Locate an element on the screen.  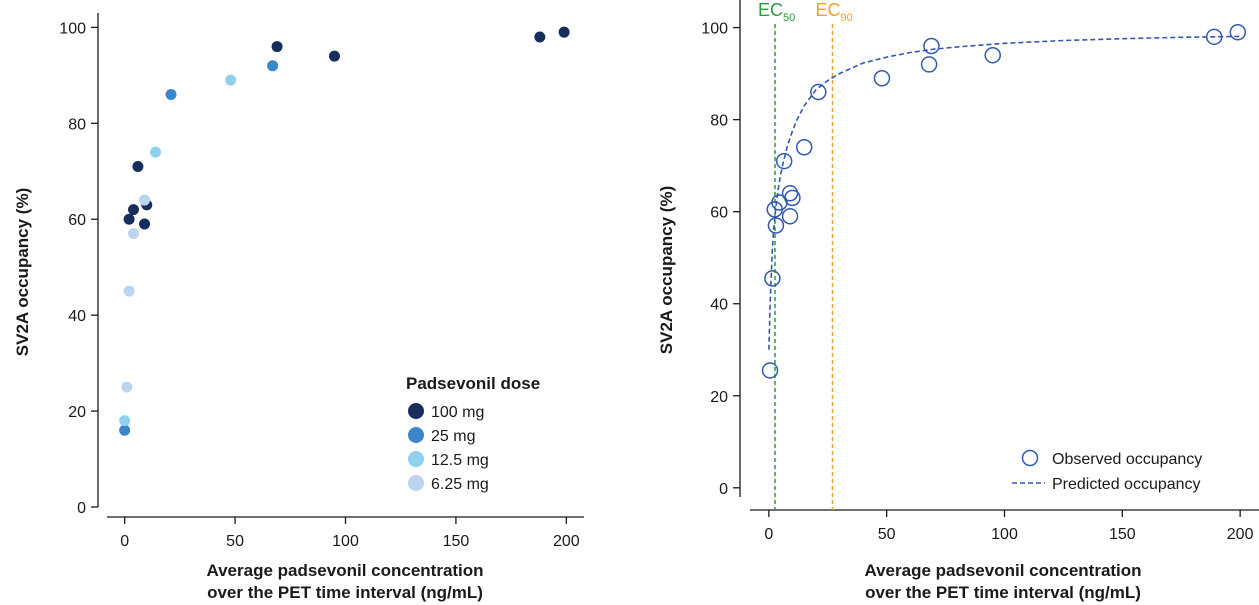
left-x-axis-title-line1: Average padsevonil concentration is located at coordinates (344, 570).